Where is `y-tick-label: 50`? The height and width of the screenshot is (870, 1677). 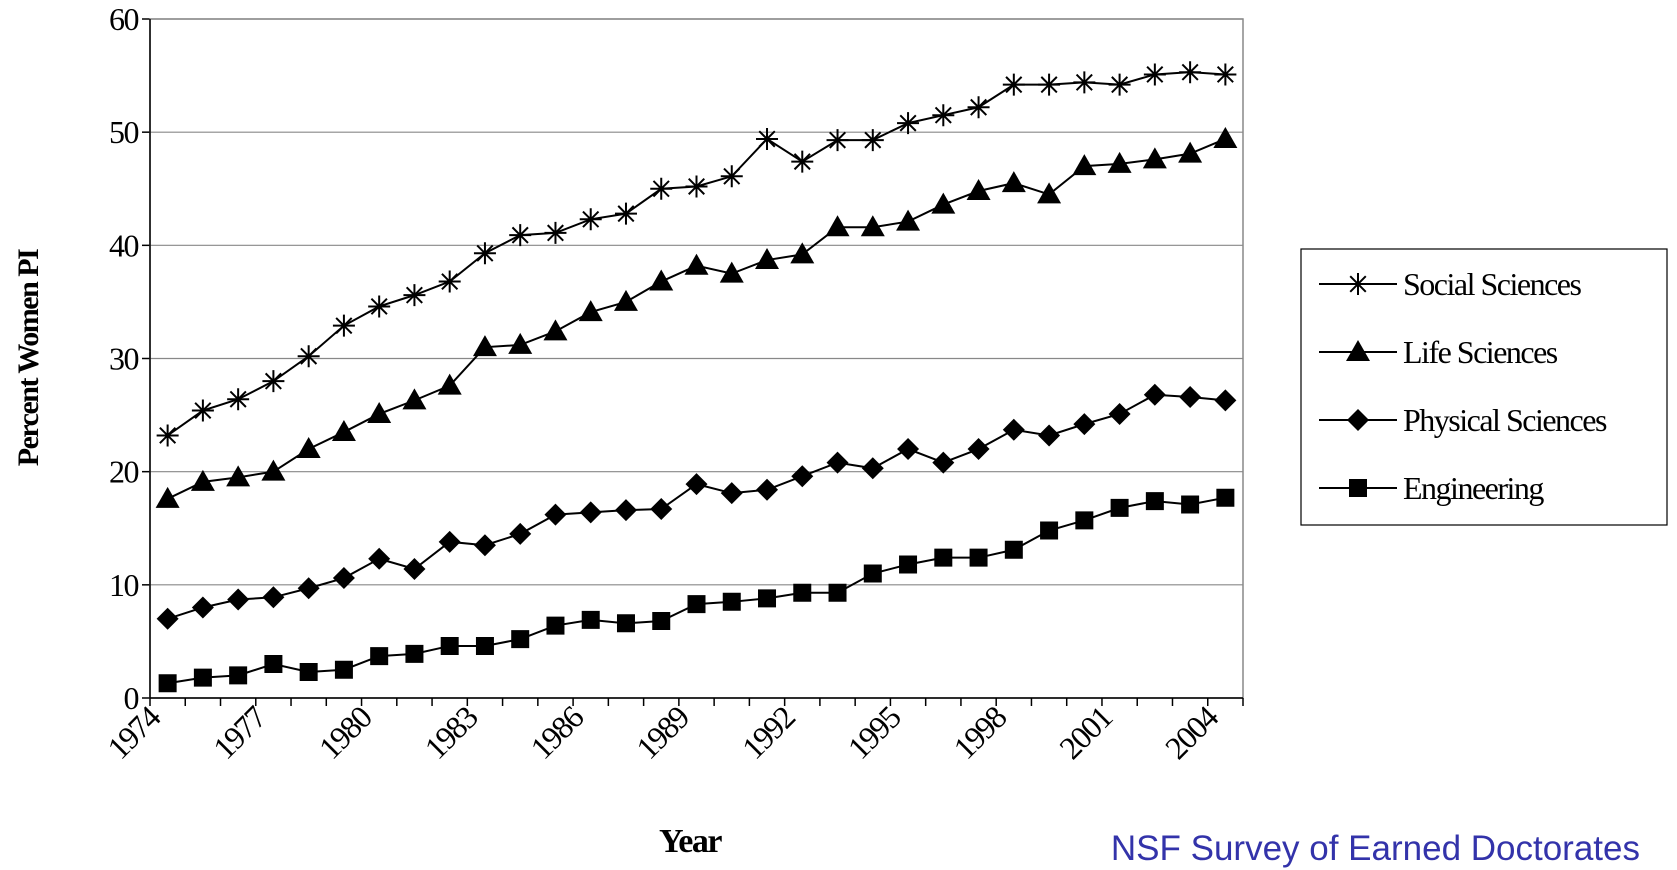
y-tick-label: 50 is located at coordinates (124, 132).